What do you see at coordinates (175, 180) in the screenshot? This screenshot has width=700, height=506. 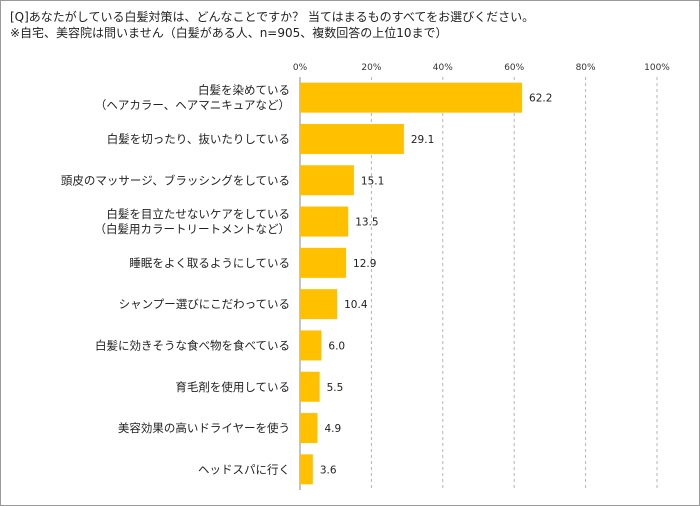 I see `category-label: 頭皮のマッサージ、ブラッシングをしている` at bounding box center [175, 180].